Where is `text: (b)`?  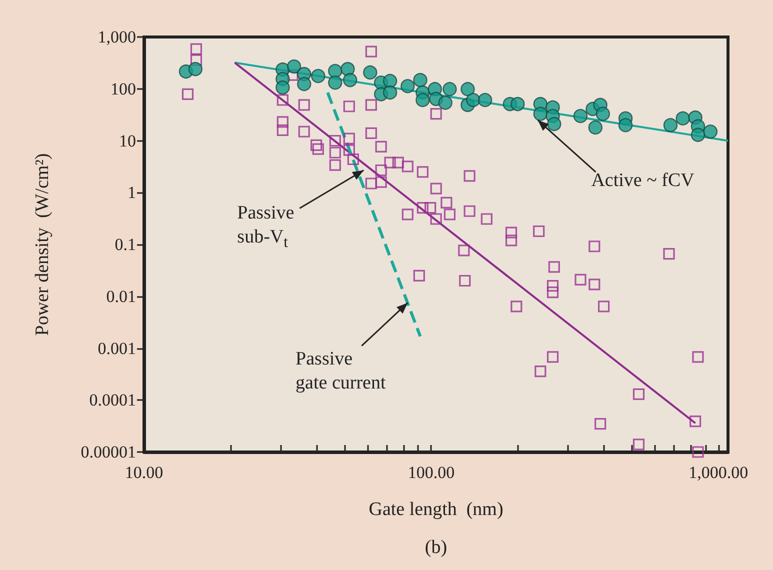
text: (b) is located at coordinates (436, 548).